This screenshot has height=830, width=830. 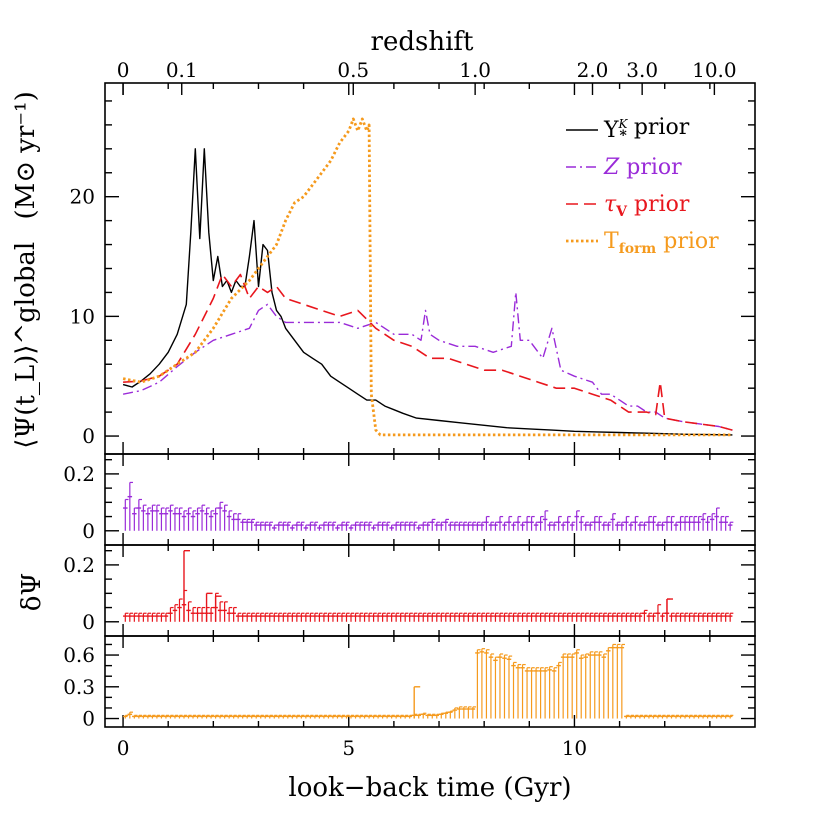 What do you see at coordinates (624, 136) in the screenshot?
I see `legend-subscript: *` at bounding box center [624, 136].